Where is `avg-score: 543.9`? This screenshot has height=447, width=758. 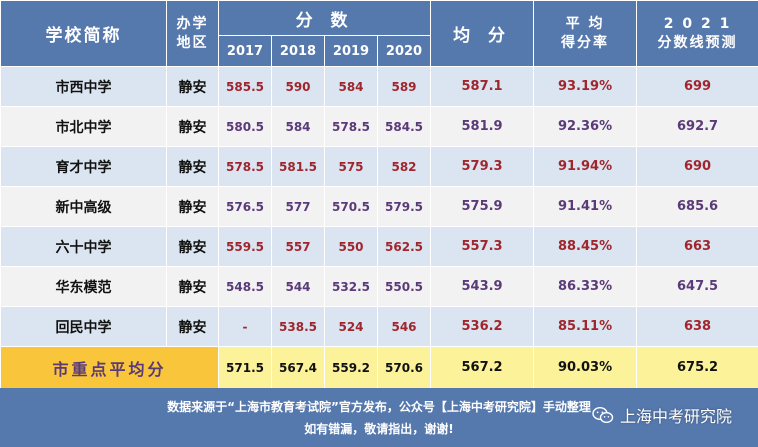
avg-score: 543.9 is located at coordinates (482, 286).